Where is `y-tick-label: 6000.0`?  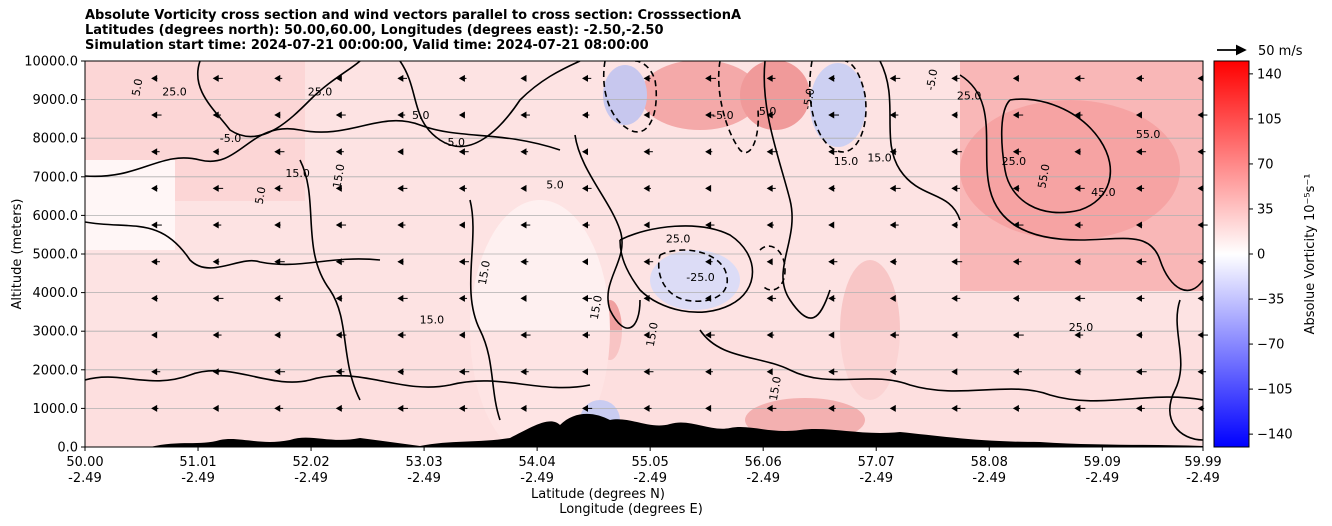
y-tick-label: 6000.0 is located at coordinates (56, 216).